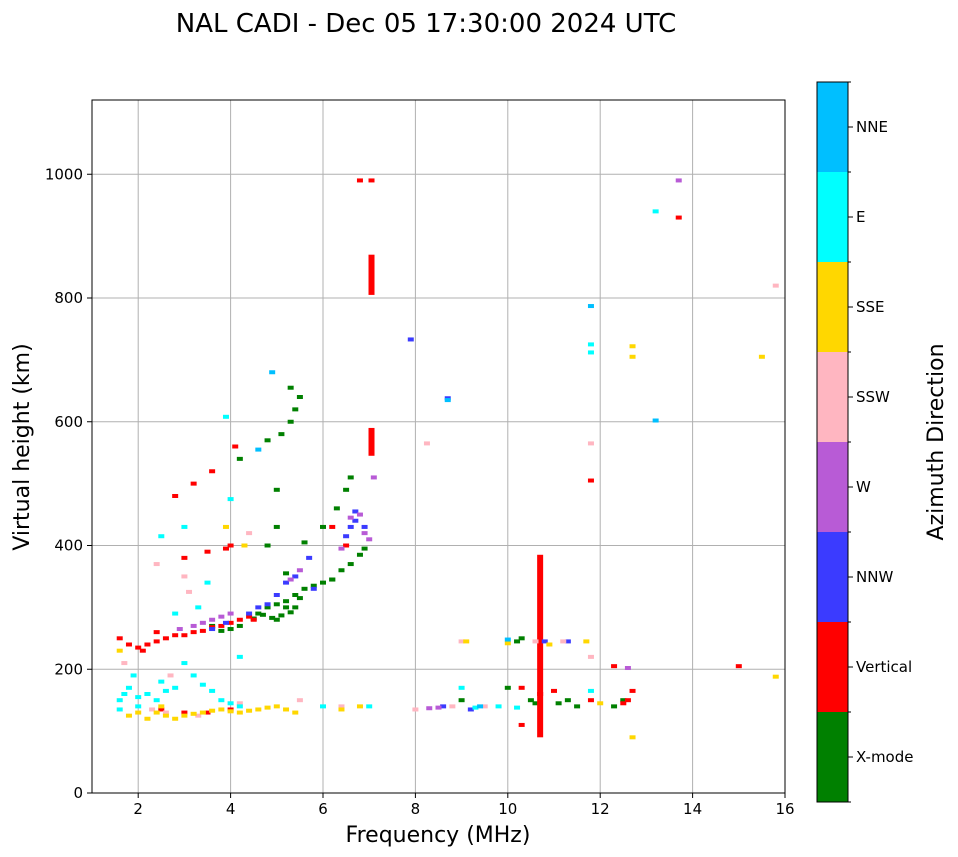 This screenshot has height=857, width=958. Describe the element at coordinates (600, 809) in the screenshot. I see `x-tick-label: 12` at that location.